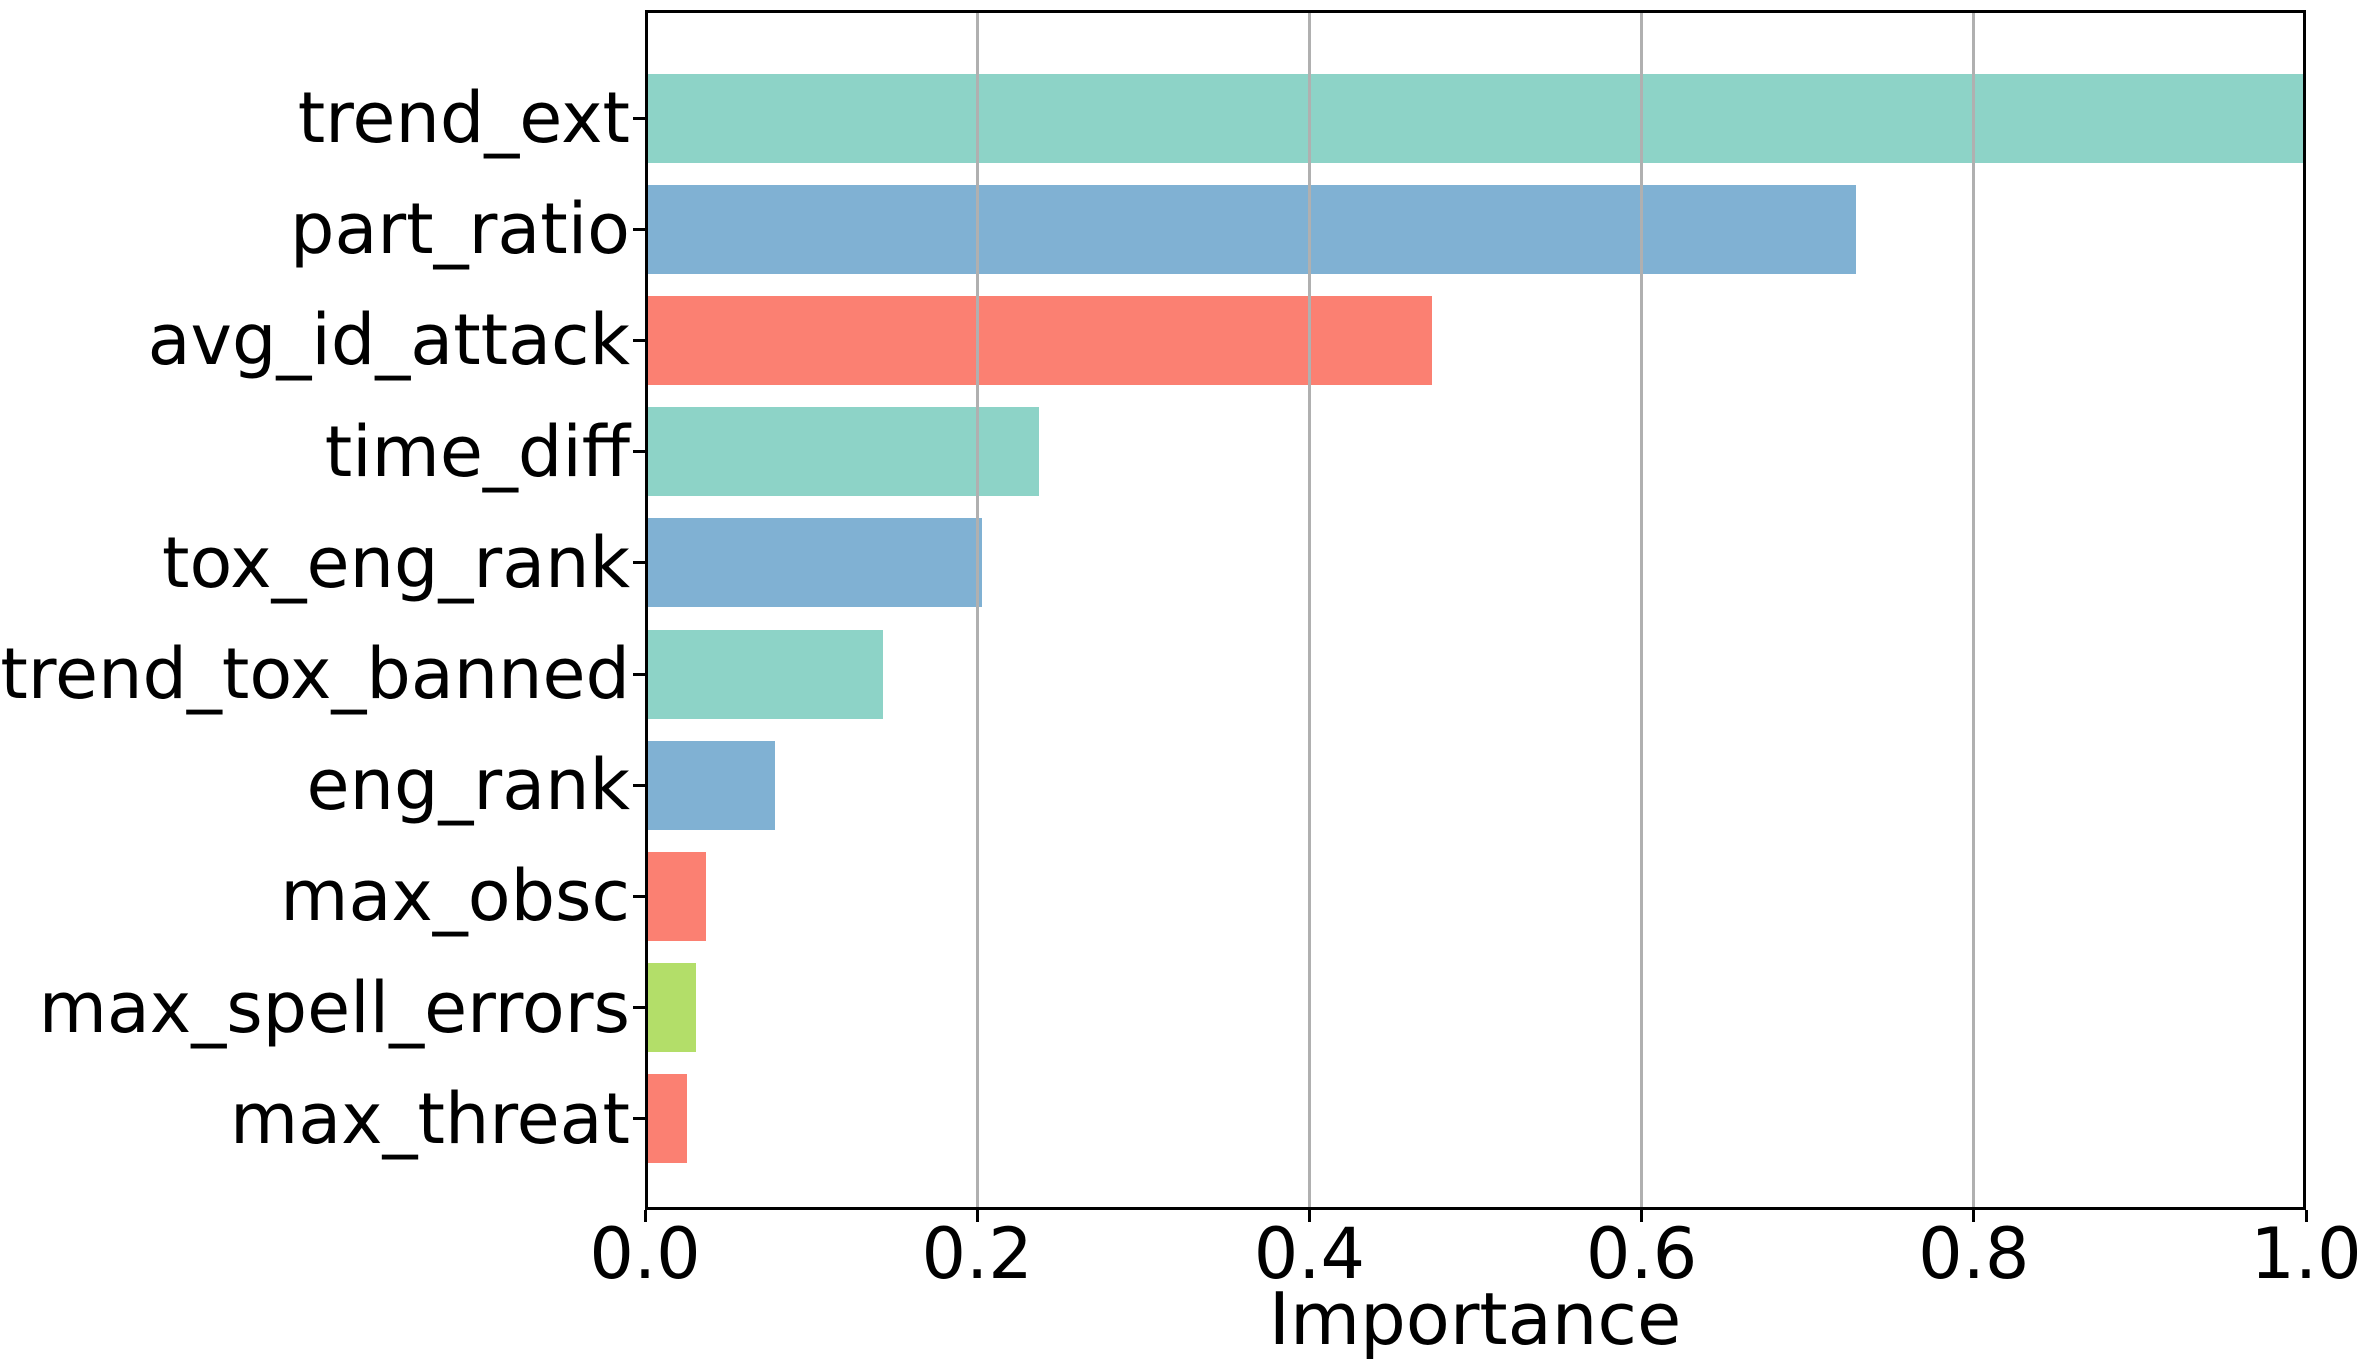  Describe the element at coordinates (764, 674) in the screenshot. I see `bar-trend_tox_banned` at that location.